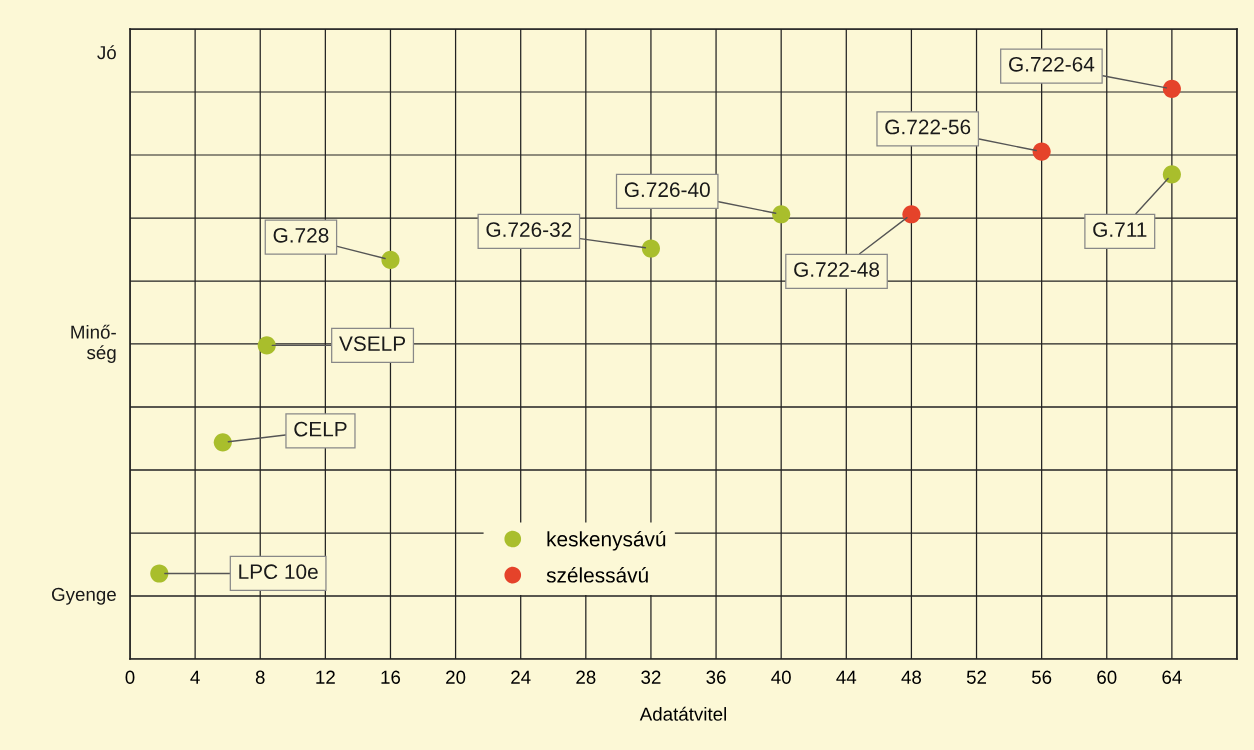 This screenshot has width=1254, height=750. Describe the element at coordinates (716, 677) in the screenshot. I see `x-tick-label: 36` at that location.